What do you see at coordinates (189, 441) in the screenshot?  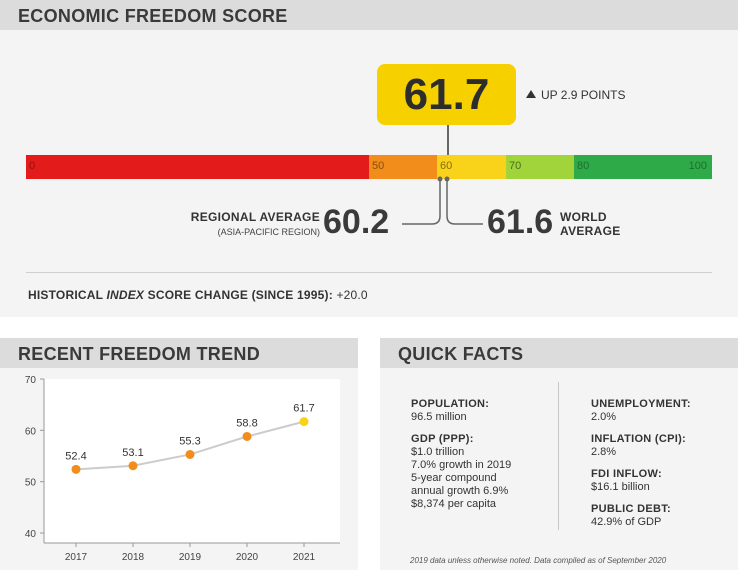 I see `data-label: 55.3` at bounding box center [189, 441].